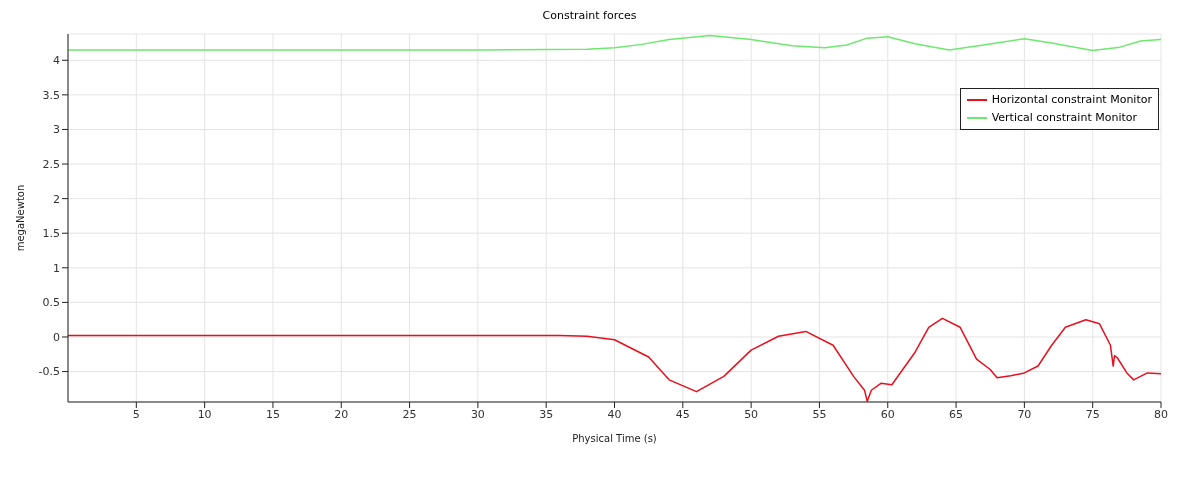 The width and height of the screenshot is (1179, 503). What do you see at coordinates (1024, 414) in the screenshot?
I see `x-tick-label: 70` at bounding box center [1024, 414].